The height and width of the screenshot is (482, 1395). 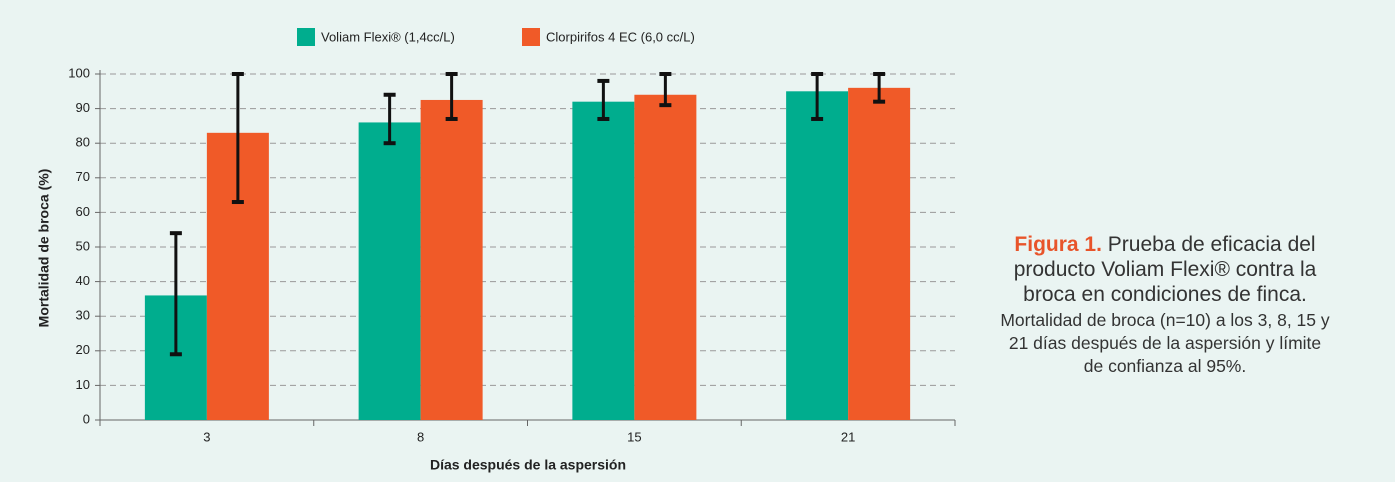 I want to click on y-tick-label: 50, so click(x=83, y=245).